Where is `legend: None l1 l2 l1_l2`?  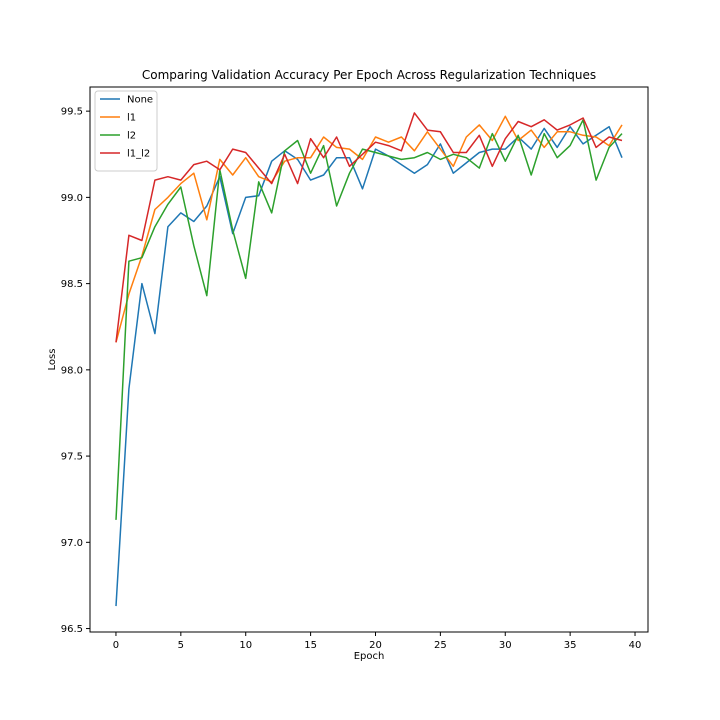 legend: None l1 l2 l1_l2 is located at coordinates (126, 131).